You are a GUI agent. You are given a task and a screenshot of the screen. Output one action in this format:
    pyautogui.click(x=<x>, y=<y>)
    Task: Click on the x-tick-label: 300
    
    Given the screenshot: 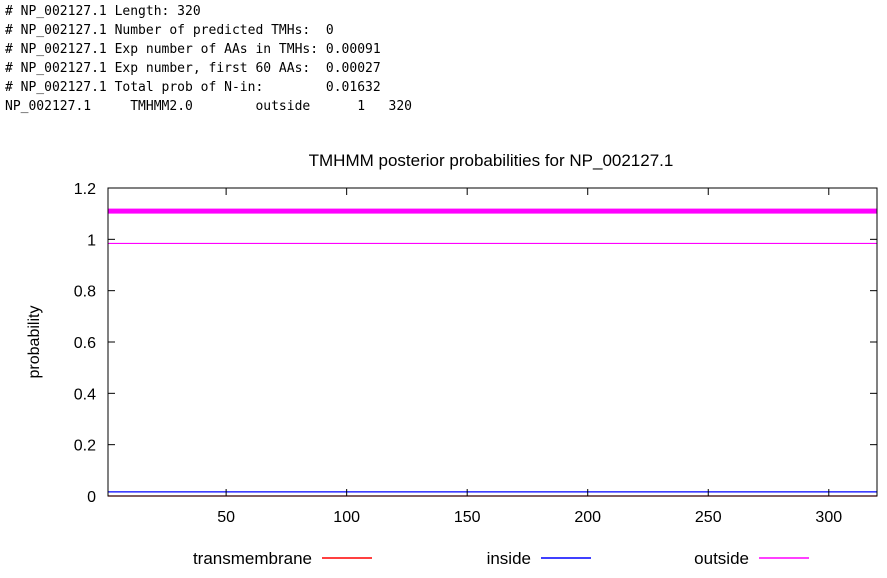 What is the action you would take?
    pyautogui.click(x=828, y=517)
    